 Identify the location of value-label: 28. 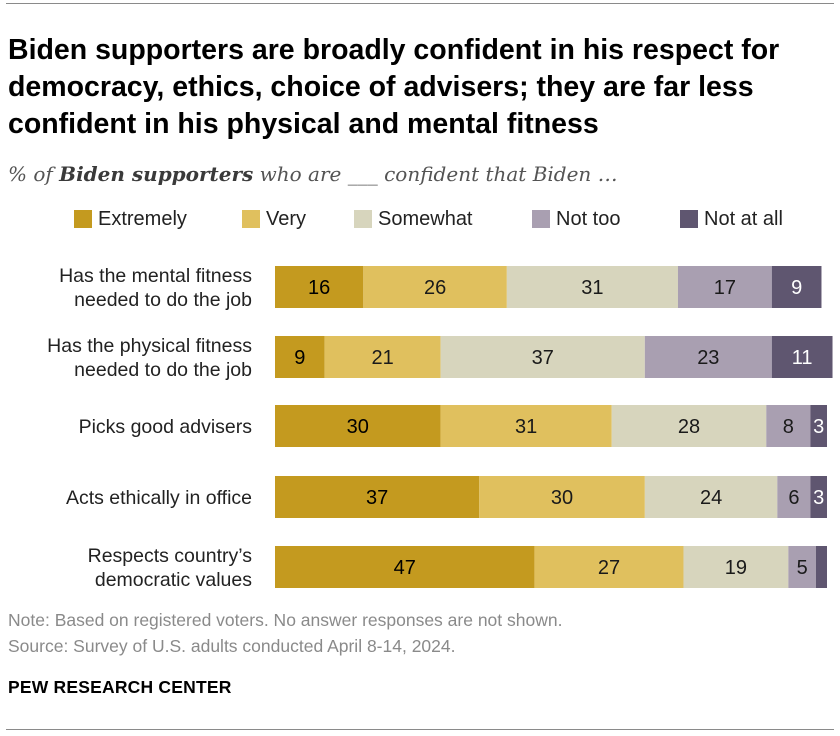
(689, 427).